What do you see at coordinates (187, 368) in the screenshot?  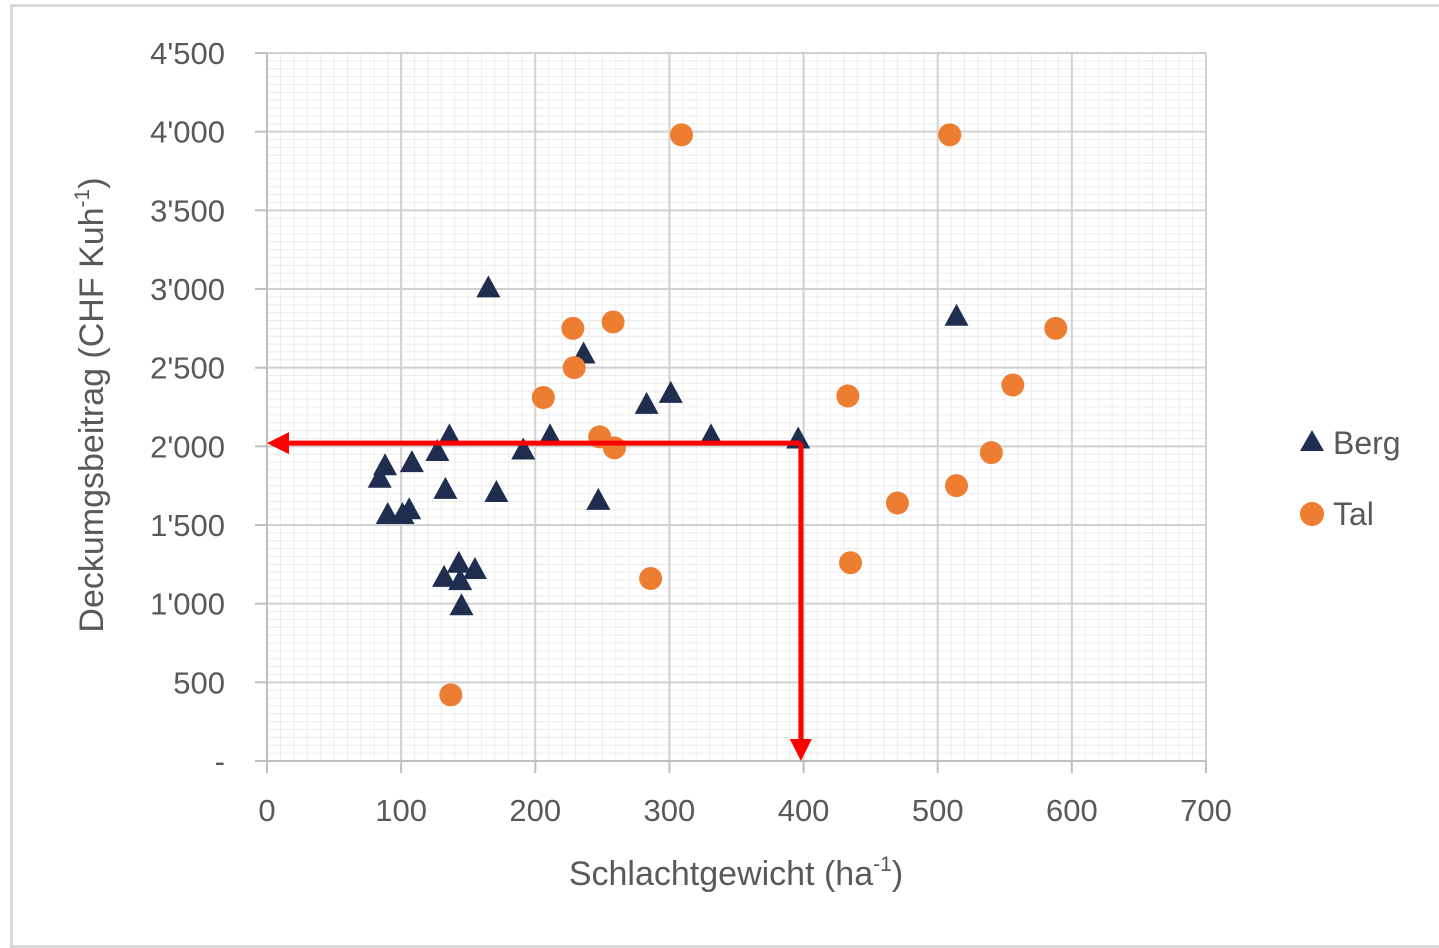 I see `y-tick-label: 2'500` at bounding box center [187, 368].